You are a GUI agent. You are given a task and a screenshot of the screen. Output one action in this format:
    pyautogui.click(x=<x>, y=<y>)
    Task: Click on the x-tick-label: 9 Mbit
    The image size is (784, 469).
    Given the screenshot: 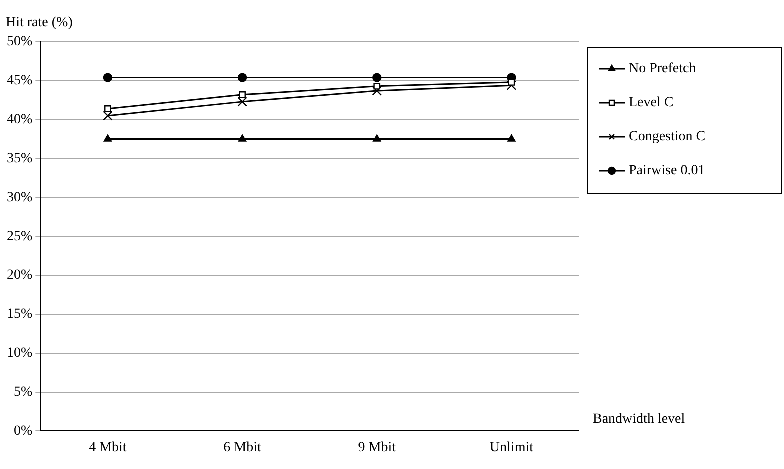 What is the action you would take?
    pyautogui.click(x=377, y=448)
    